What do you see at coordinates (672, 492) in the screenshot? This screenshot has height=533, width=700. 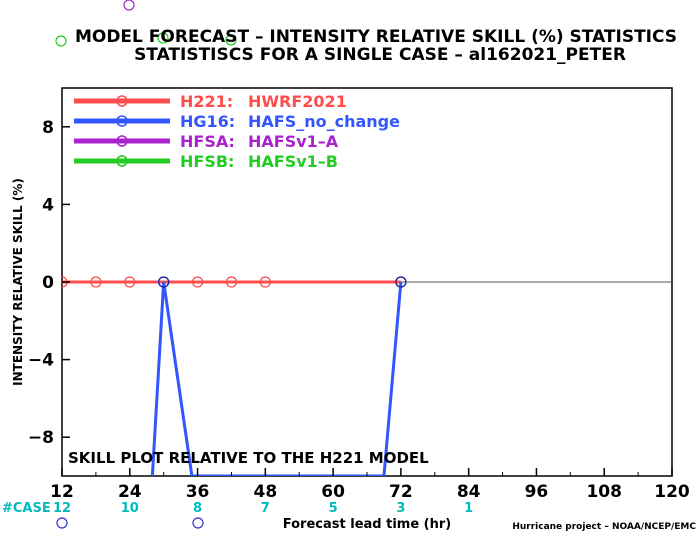 I see `x-tick-label: 120` at bounding box center [672, 492].